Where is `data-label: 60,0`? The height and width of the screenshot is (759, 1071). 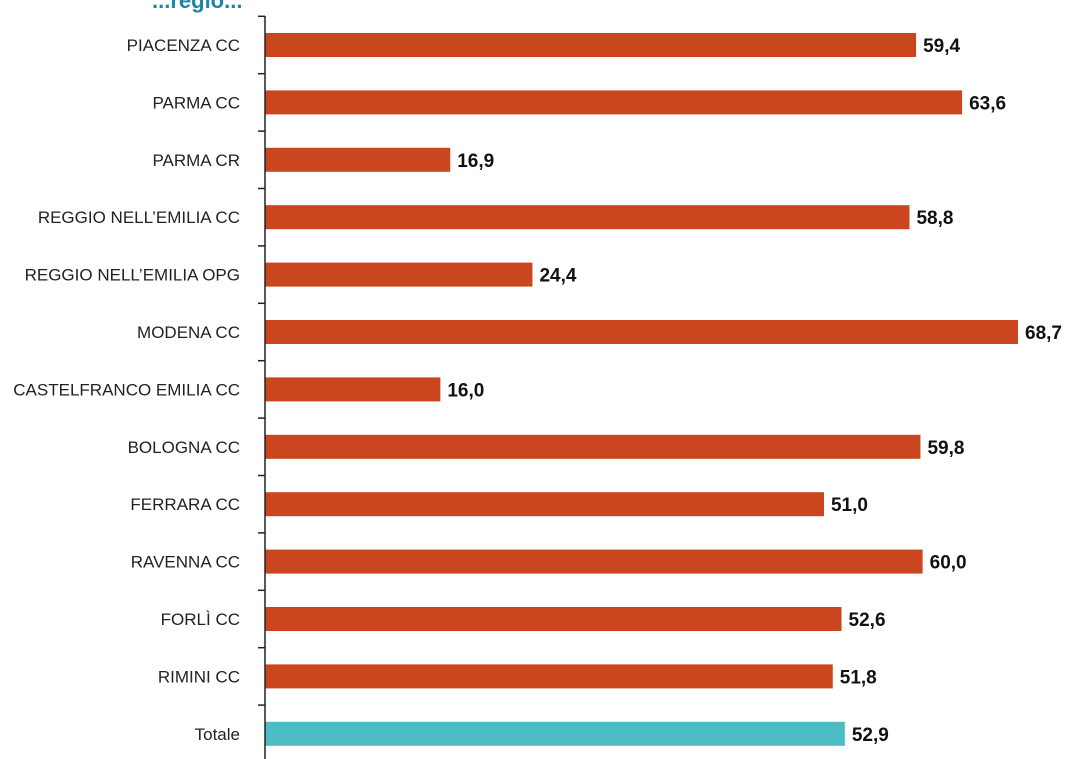
data-label: 60,0 is located at coordinates (948, 563).